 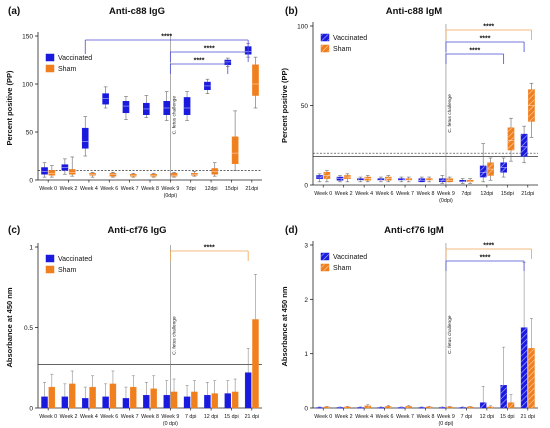 What do you see at coordinates (31, 248) in the screenshot?
I see `y-tick-label: 1` at bounding box center [31, 248].